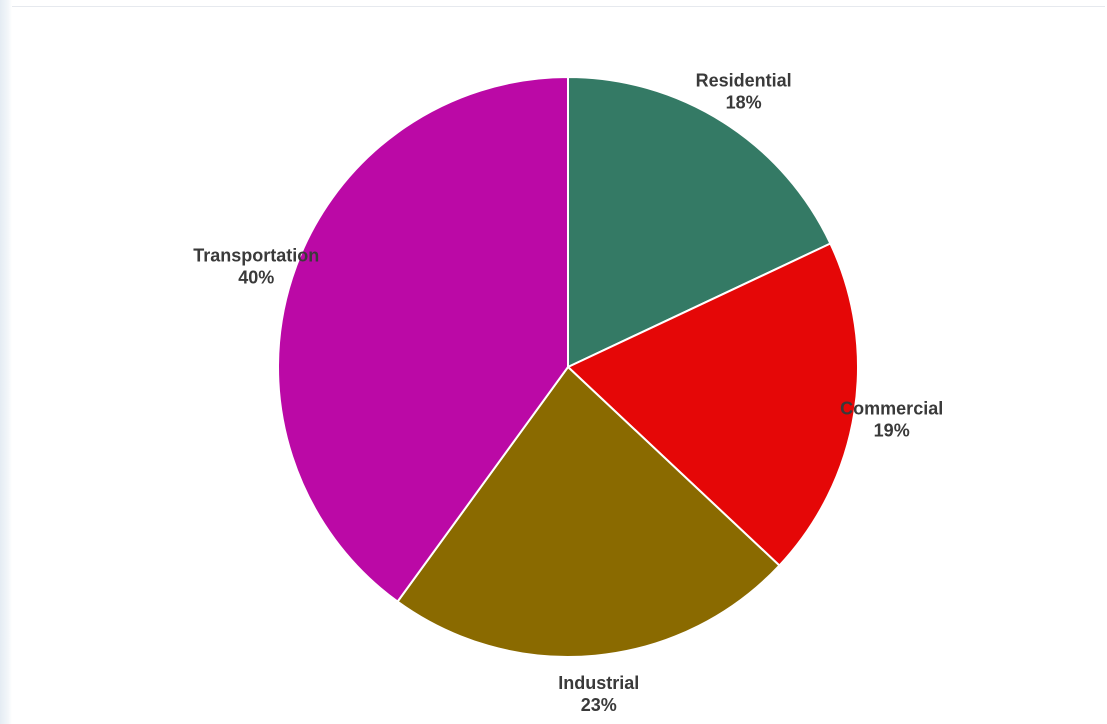  Describe the element at coordinates (892, 430) in the screenshot. I see `slice-percent-label: 19%` at that location.